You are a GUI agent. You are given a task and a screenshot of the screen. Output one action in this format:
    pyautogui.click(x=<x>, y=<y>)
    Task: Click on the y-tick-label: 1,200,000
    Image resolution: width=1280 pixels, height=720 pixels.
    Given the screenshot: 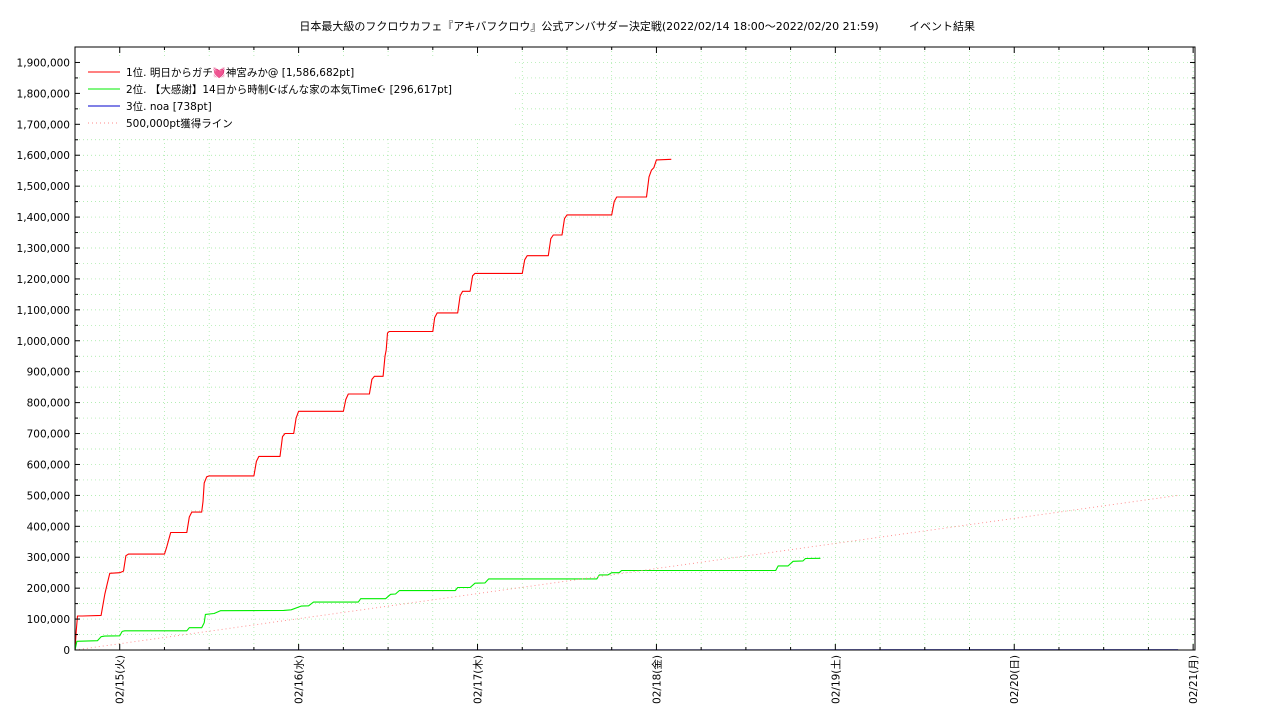 What is the action you would take?
    pyautogui.click(x=43, y=280)
    